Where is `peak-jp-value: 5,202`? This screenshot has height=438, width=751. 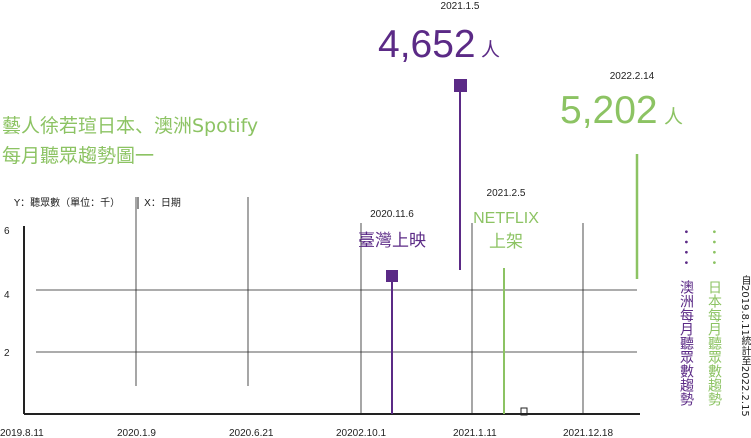 peak-jp-value: 5,202 is located at coordinates (609, 110).